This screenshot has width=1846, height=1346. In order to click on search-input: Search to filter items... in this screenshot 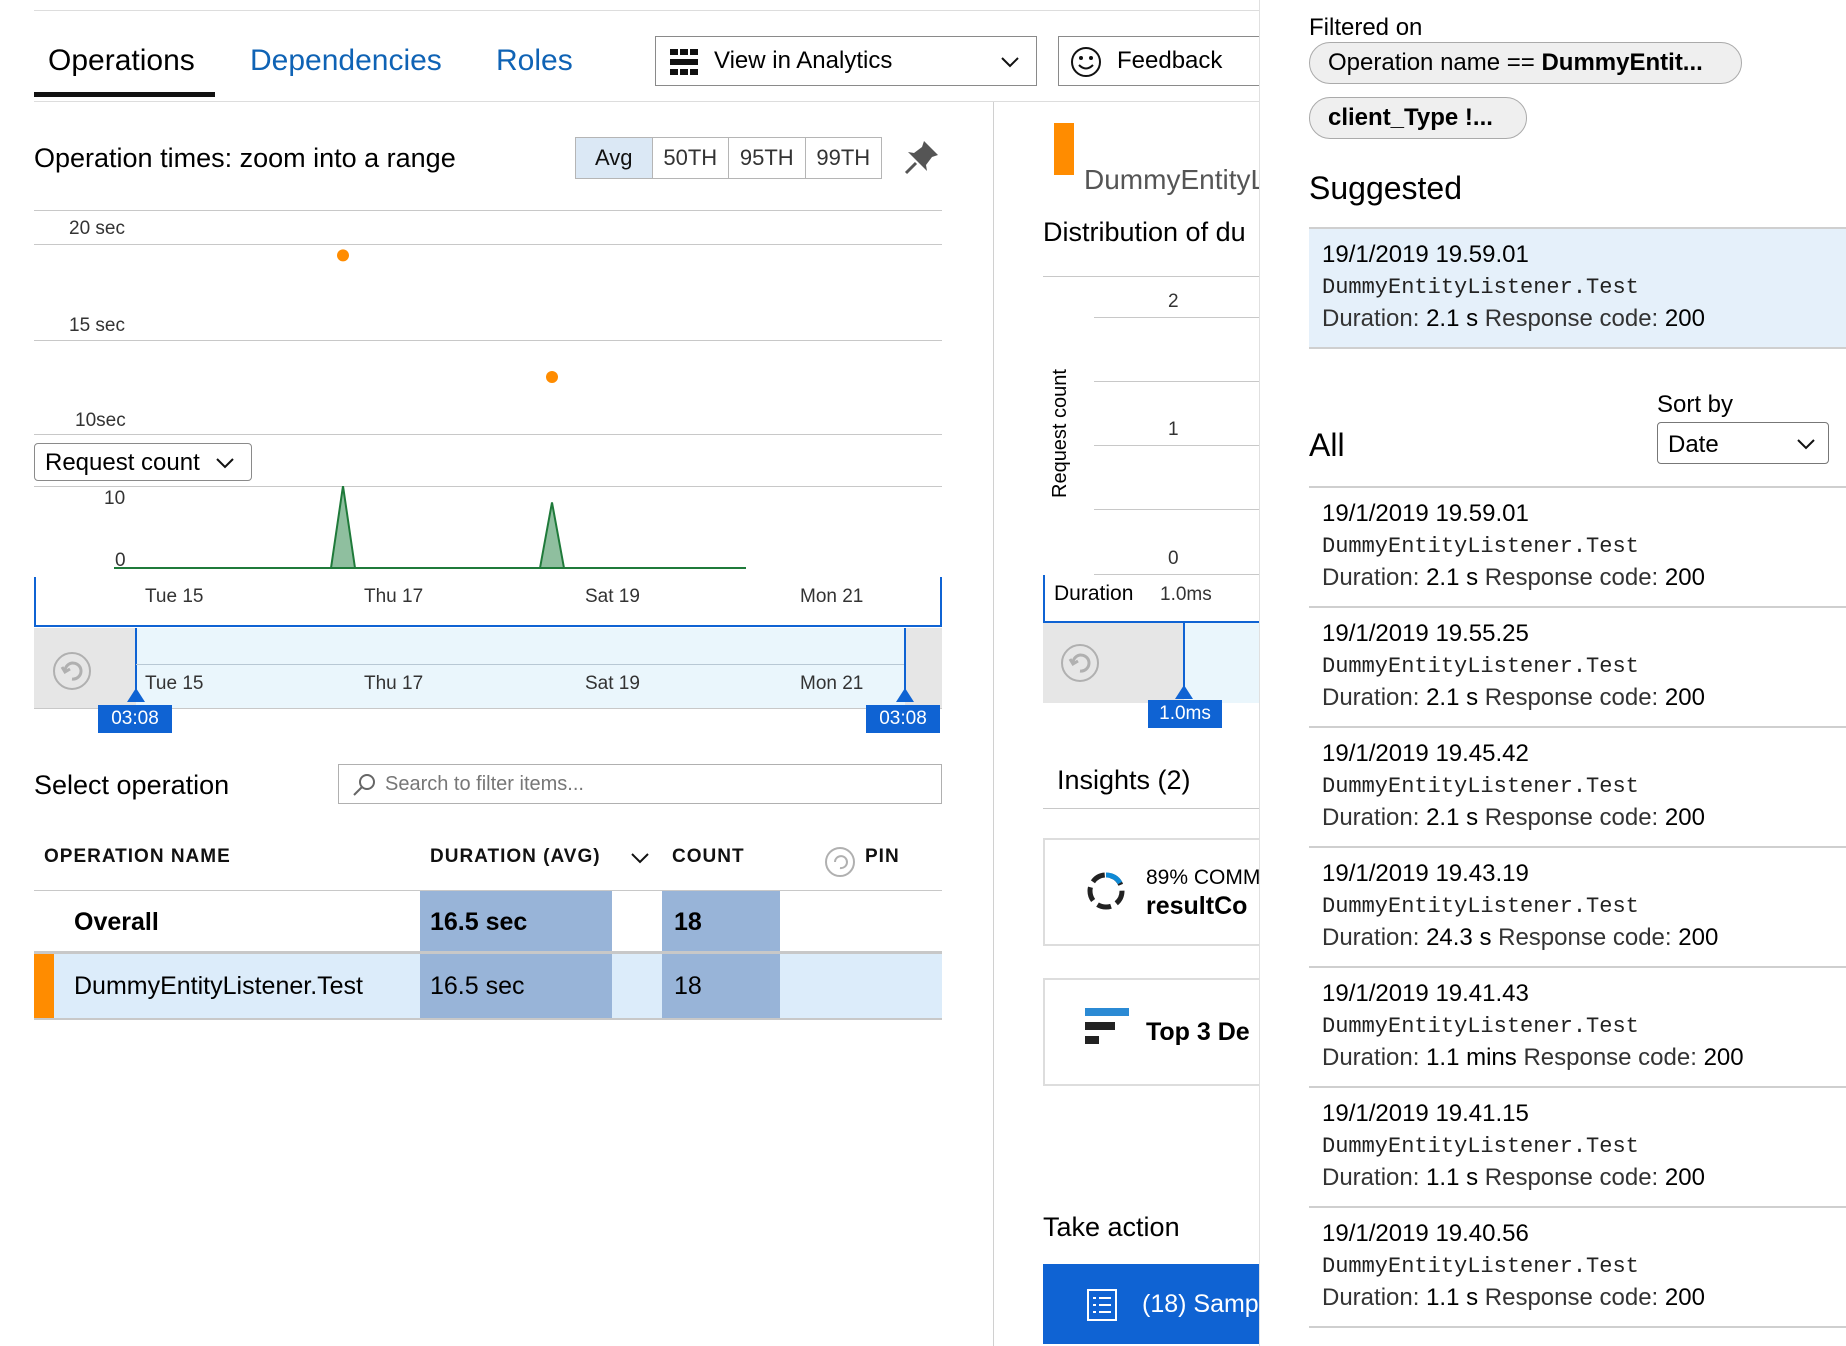, I will do `click(640, 784)`.